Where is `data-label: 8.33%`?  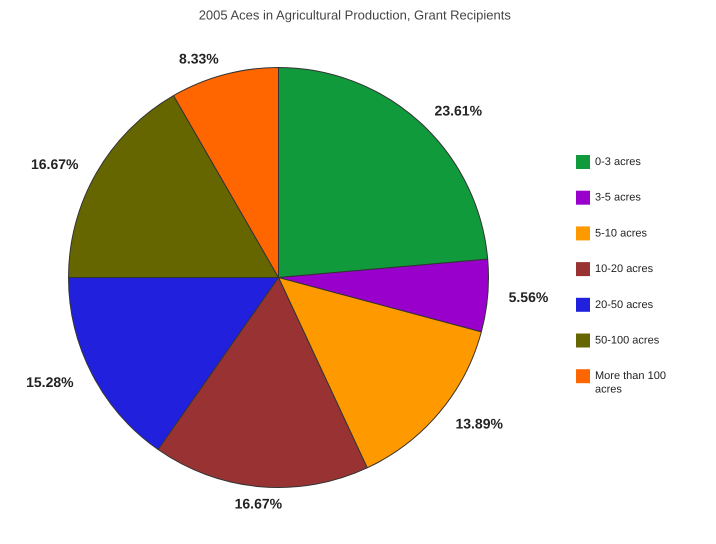 data-label: 8.33% is located at coordinates (199, 58).